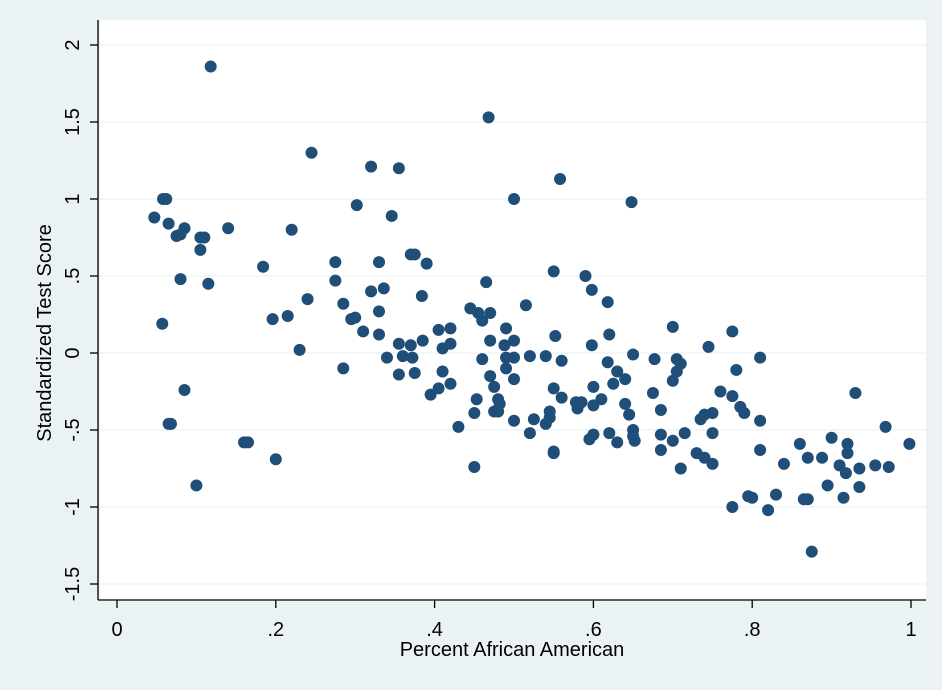 This screenshot has height=690, width=942. Describe the element at coordinates (73, 507) in the screenshot. I see `y-tick-label: -1` at that location.